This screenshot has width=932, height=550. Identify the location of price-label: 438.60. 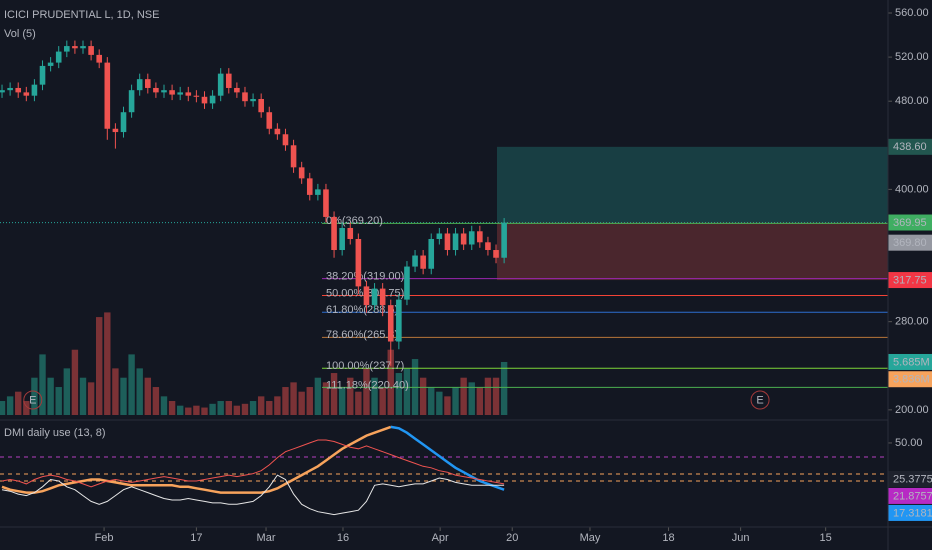
(910, 147).